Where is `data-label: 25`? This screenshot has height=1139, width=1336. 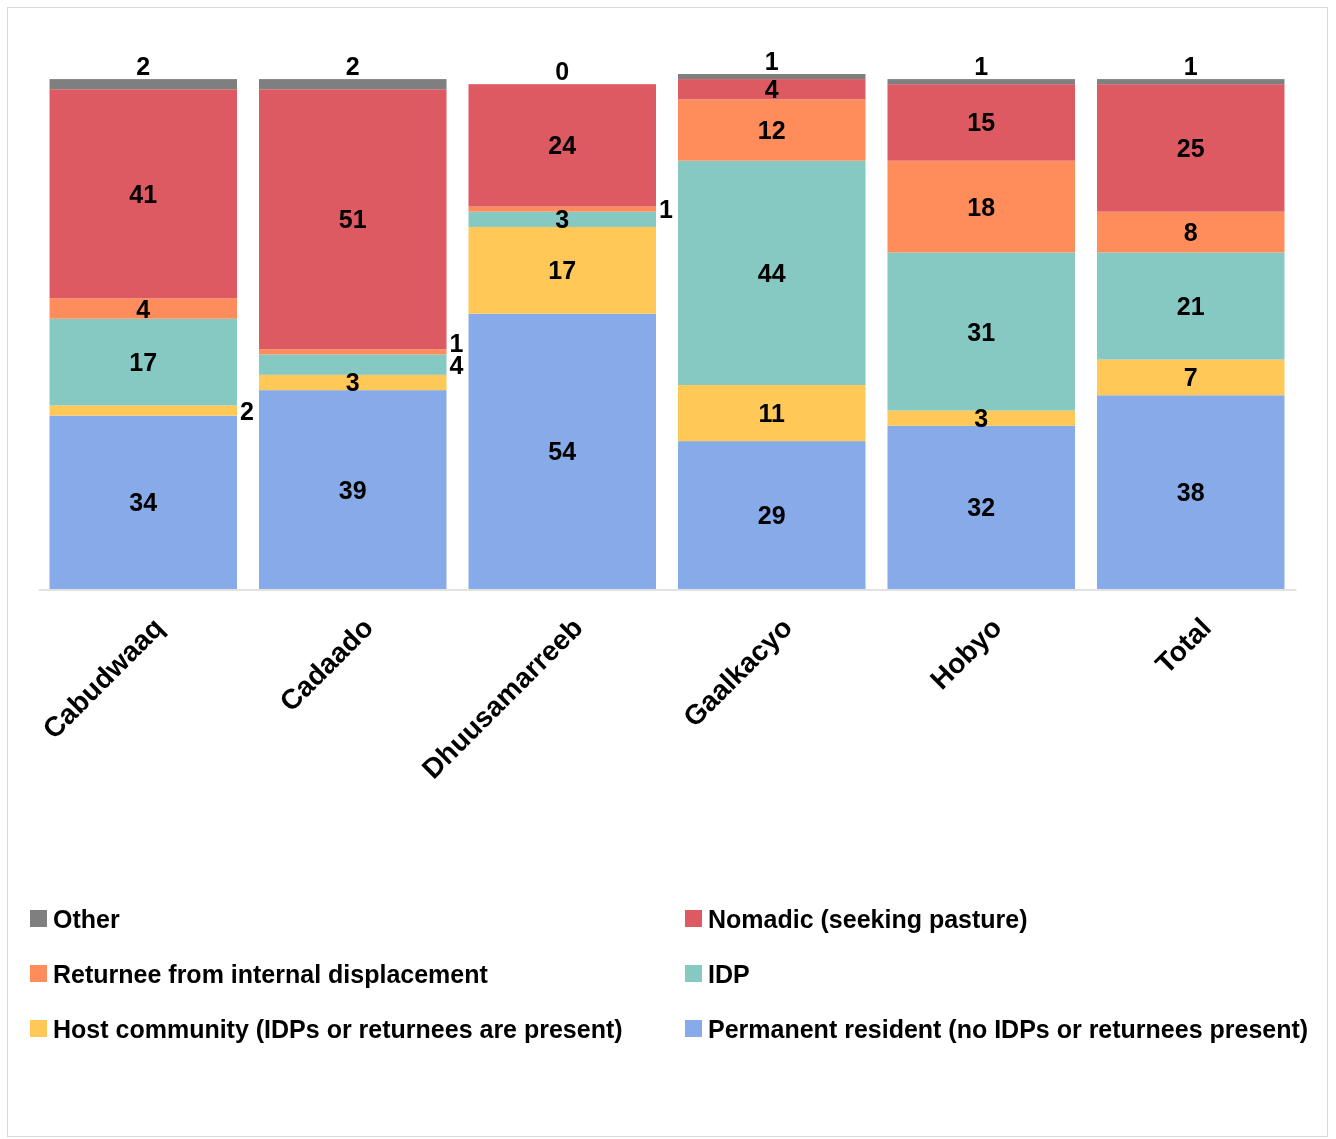
data-label: 25 is located at coordinates (1190, 147).